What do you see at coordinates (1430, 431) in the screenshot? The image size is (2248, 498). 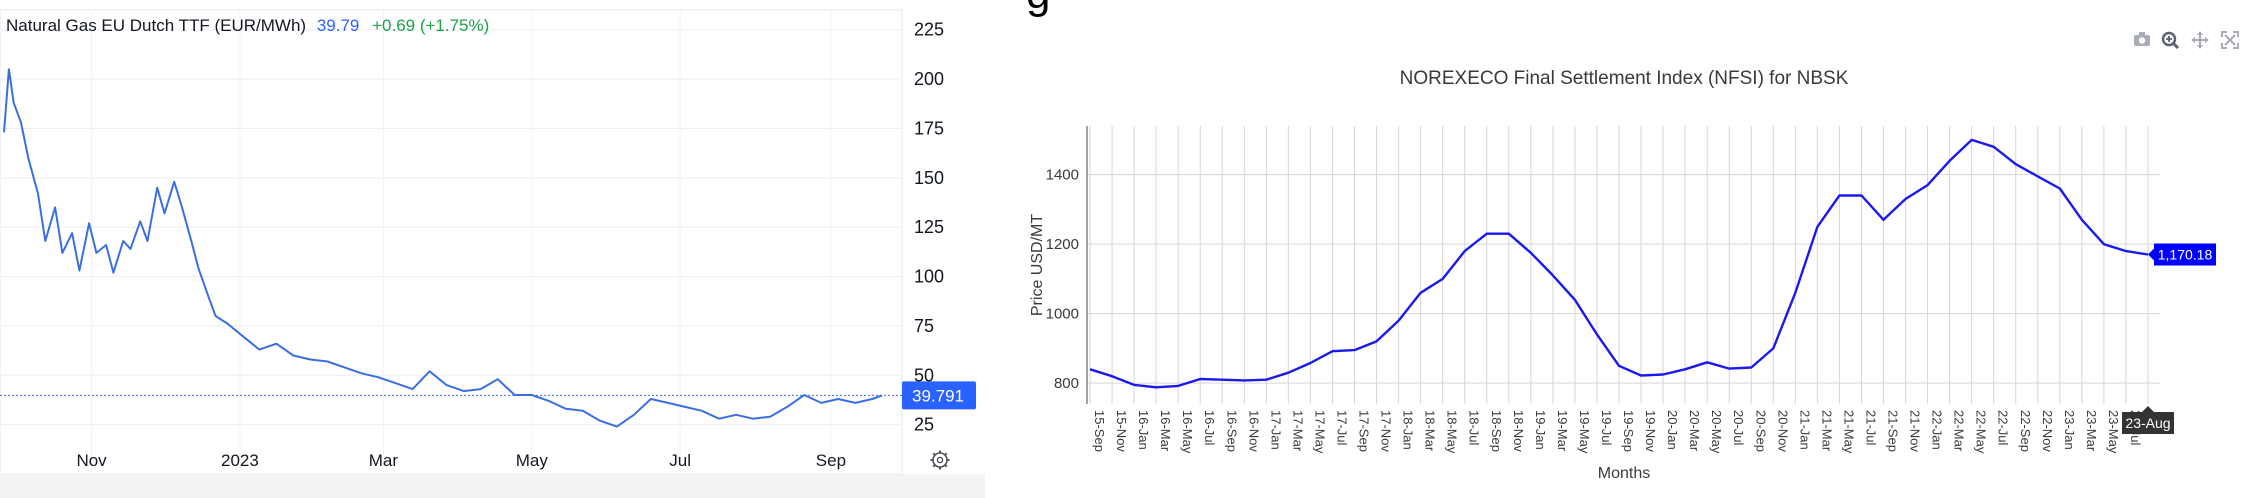 I see `right-x-tick-label: 18-Mar` at bounding box center [1430, 431].